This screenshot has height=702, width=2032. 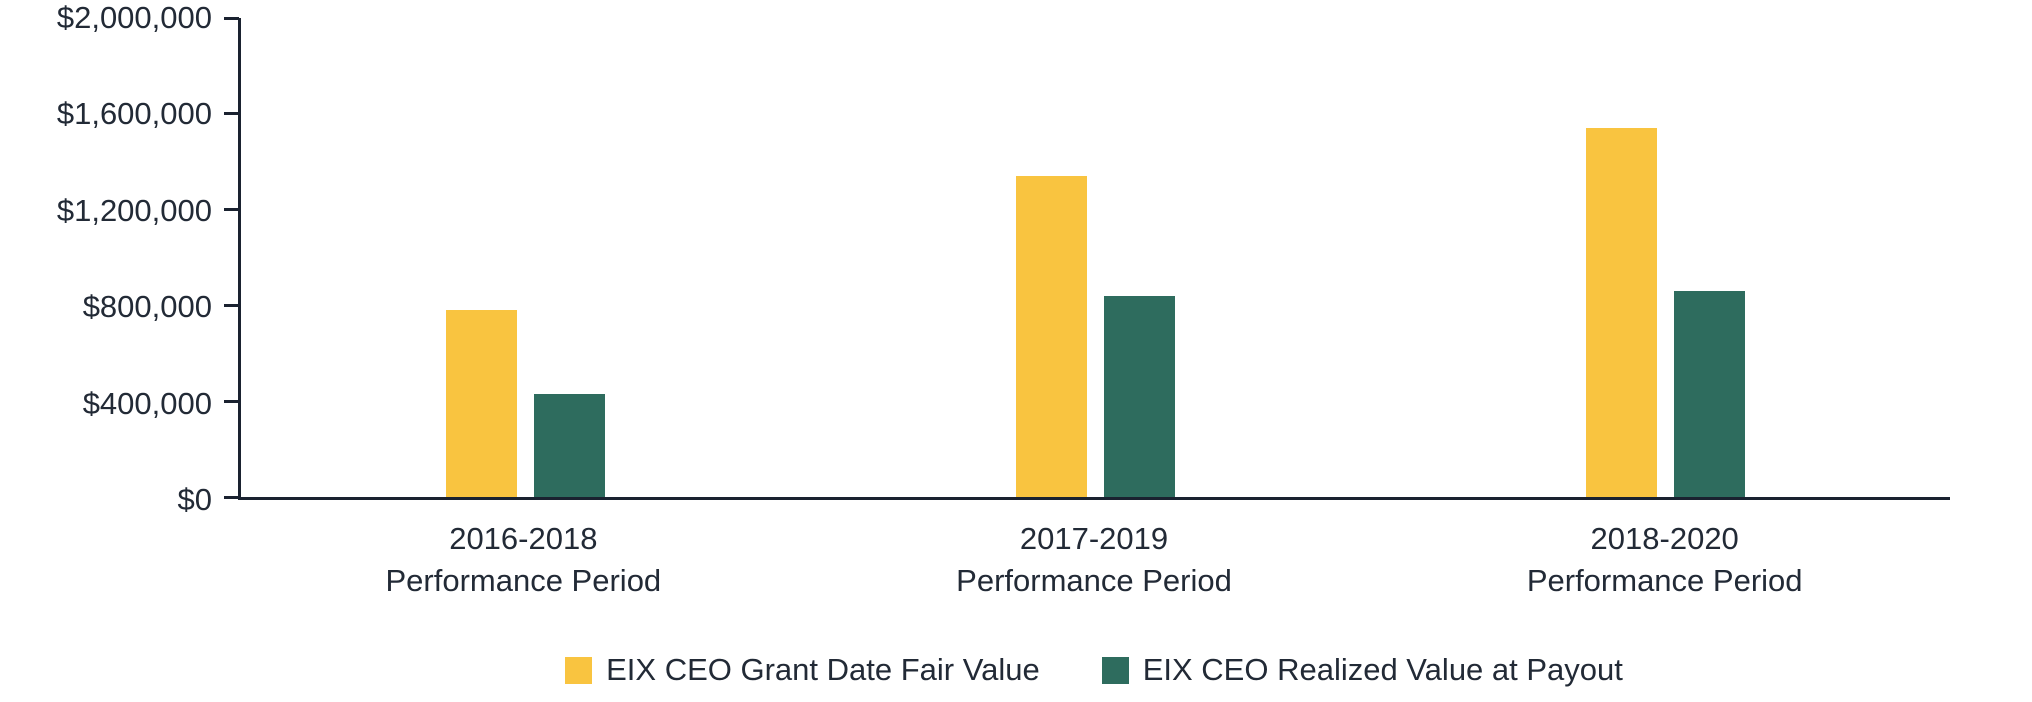 I want to click on legend-label: EIX CEO Realized Value at Payout, so click(x=1382, y=669).